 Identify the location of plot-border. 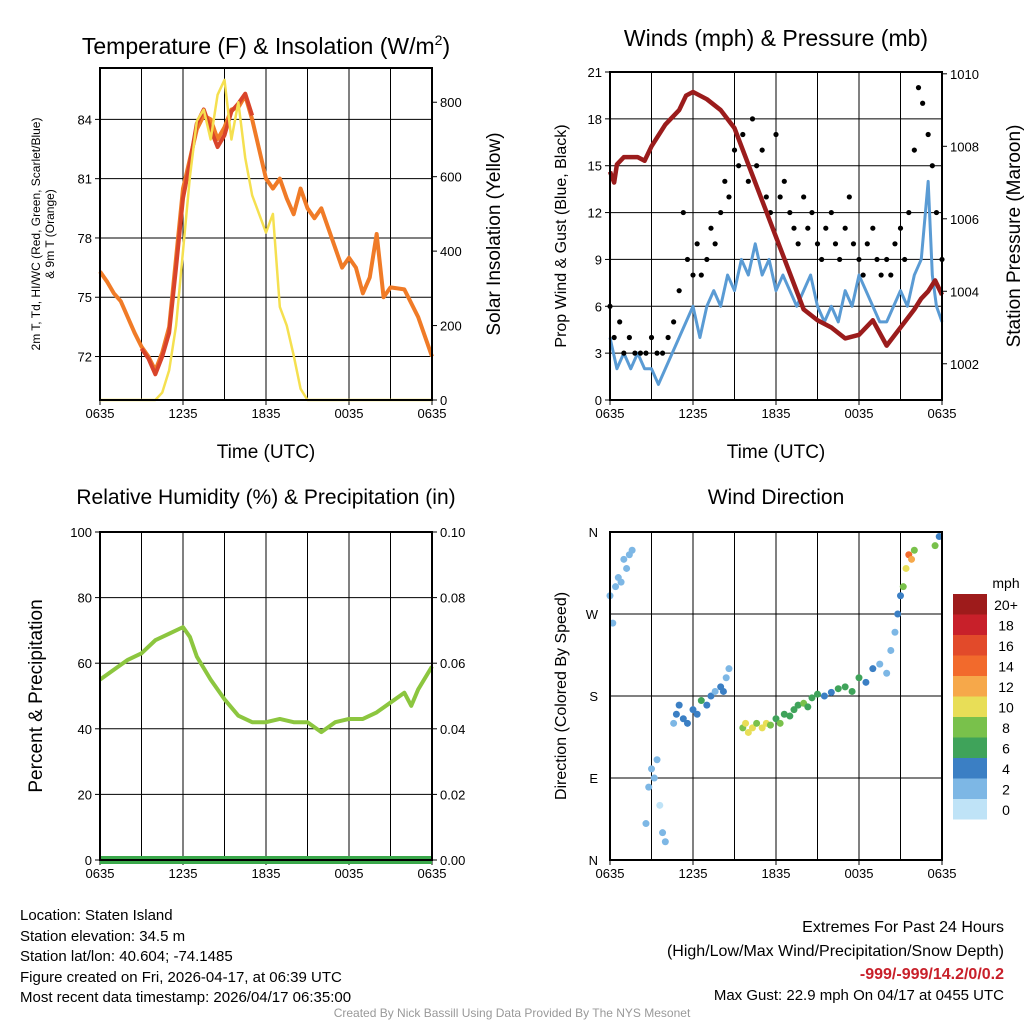
(266, 696).